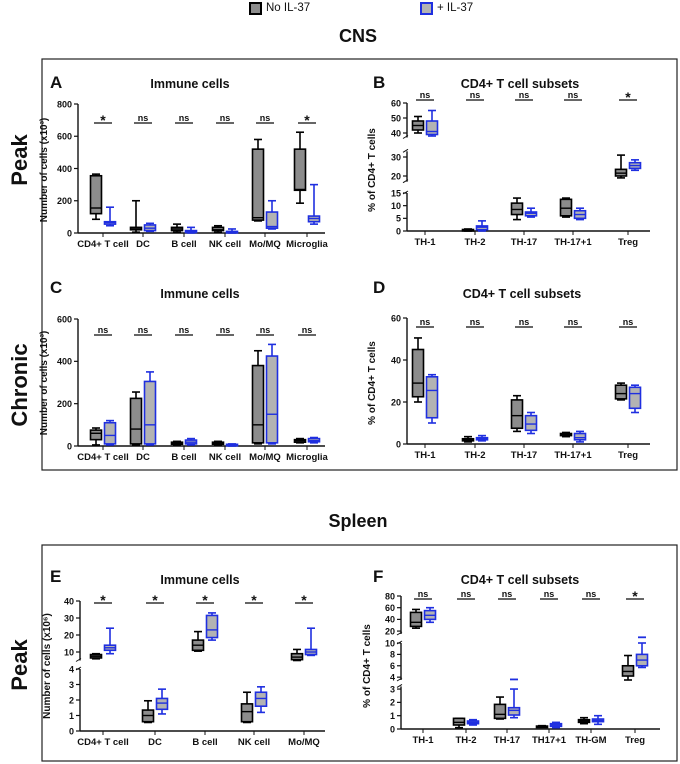 This screenshot has width=680, height=764. I want to click on y-tick-label: 800, so click(64, 104).